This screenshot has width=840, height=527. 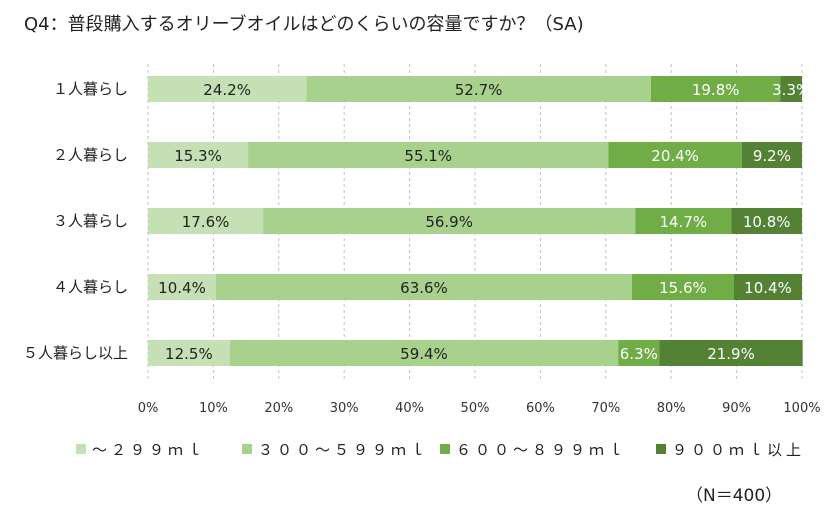 What do you see at coordinates (540, 408) in the screenshot?
I see `x-tick-label: 60%` at bounding box center [540, 408].